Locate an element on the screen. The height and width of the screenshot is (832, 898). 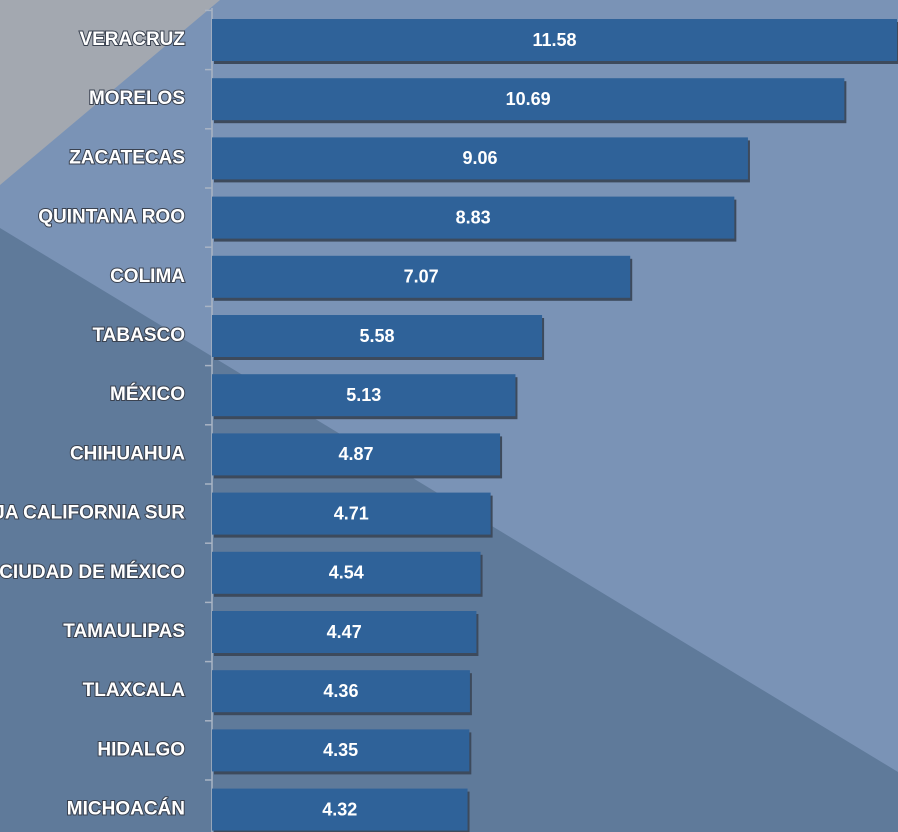
category-label: MICHOACÁN is located at coordinates (126, 809).